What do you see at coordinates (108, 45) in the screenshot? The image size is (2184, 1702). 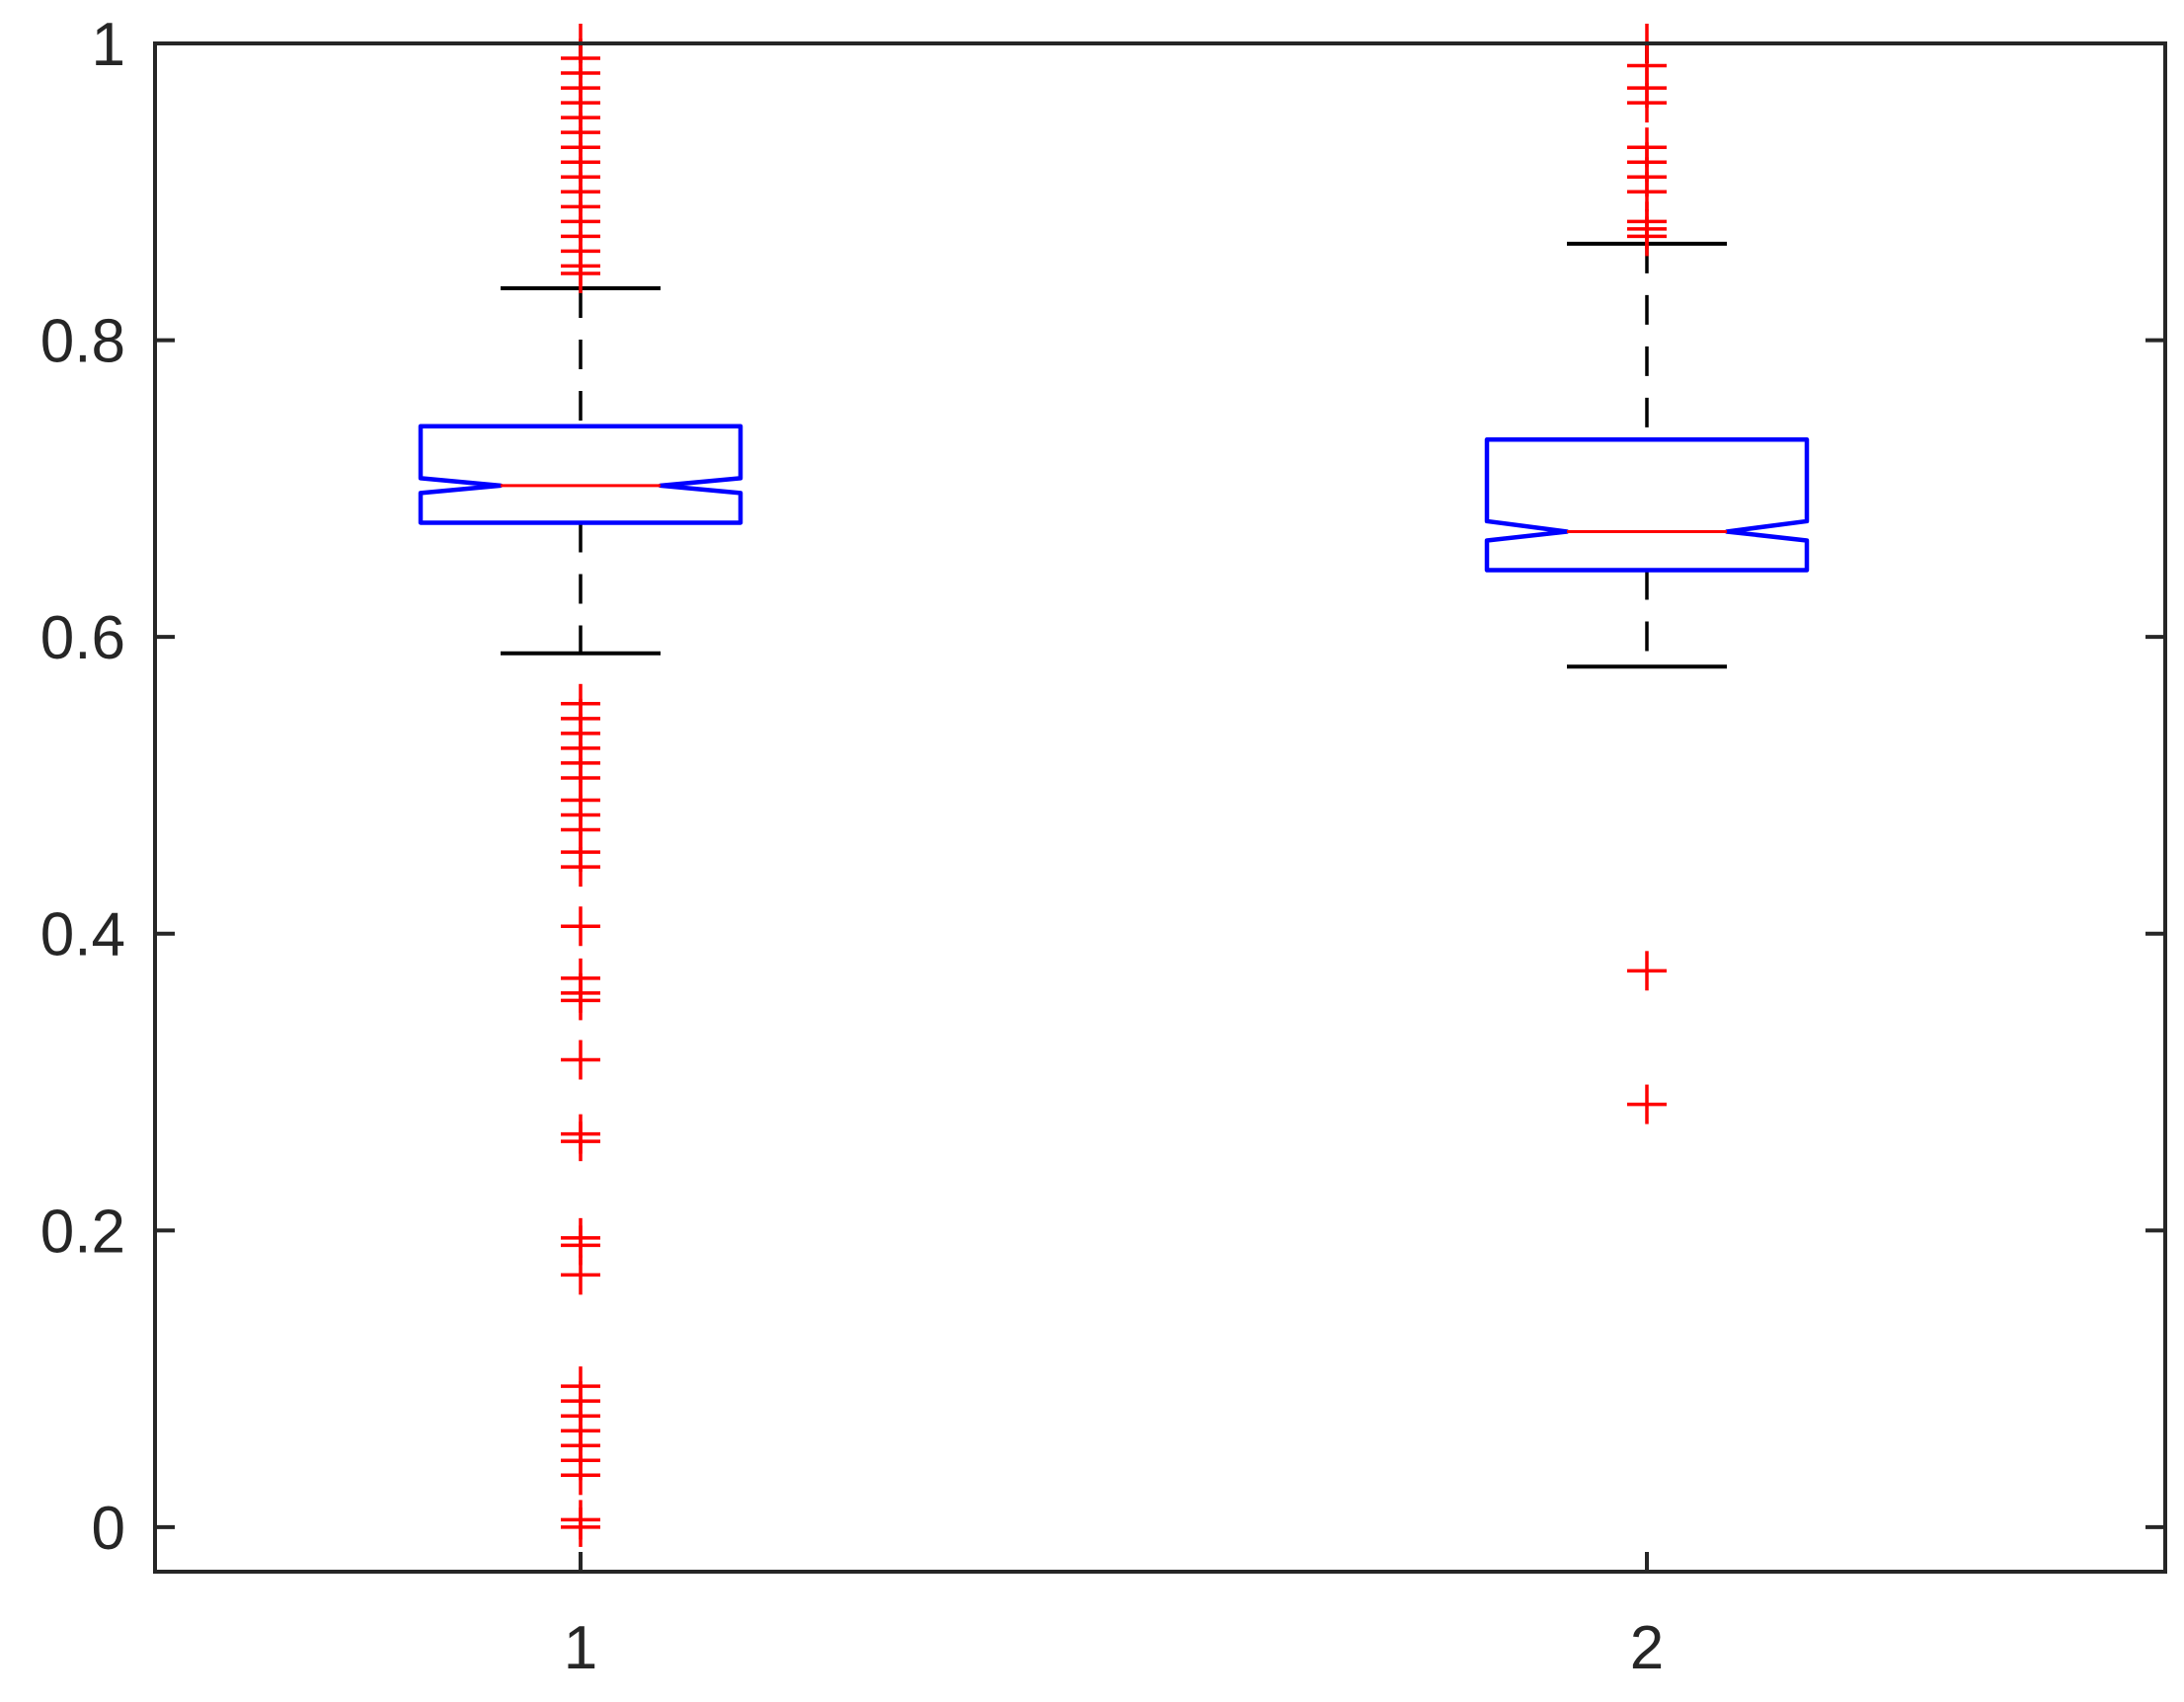 I see `y-tick-label: 1` at bounding box center [108, 45].